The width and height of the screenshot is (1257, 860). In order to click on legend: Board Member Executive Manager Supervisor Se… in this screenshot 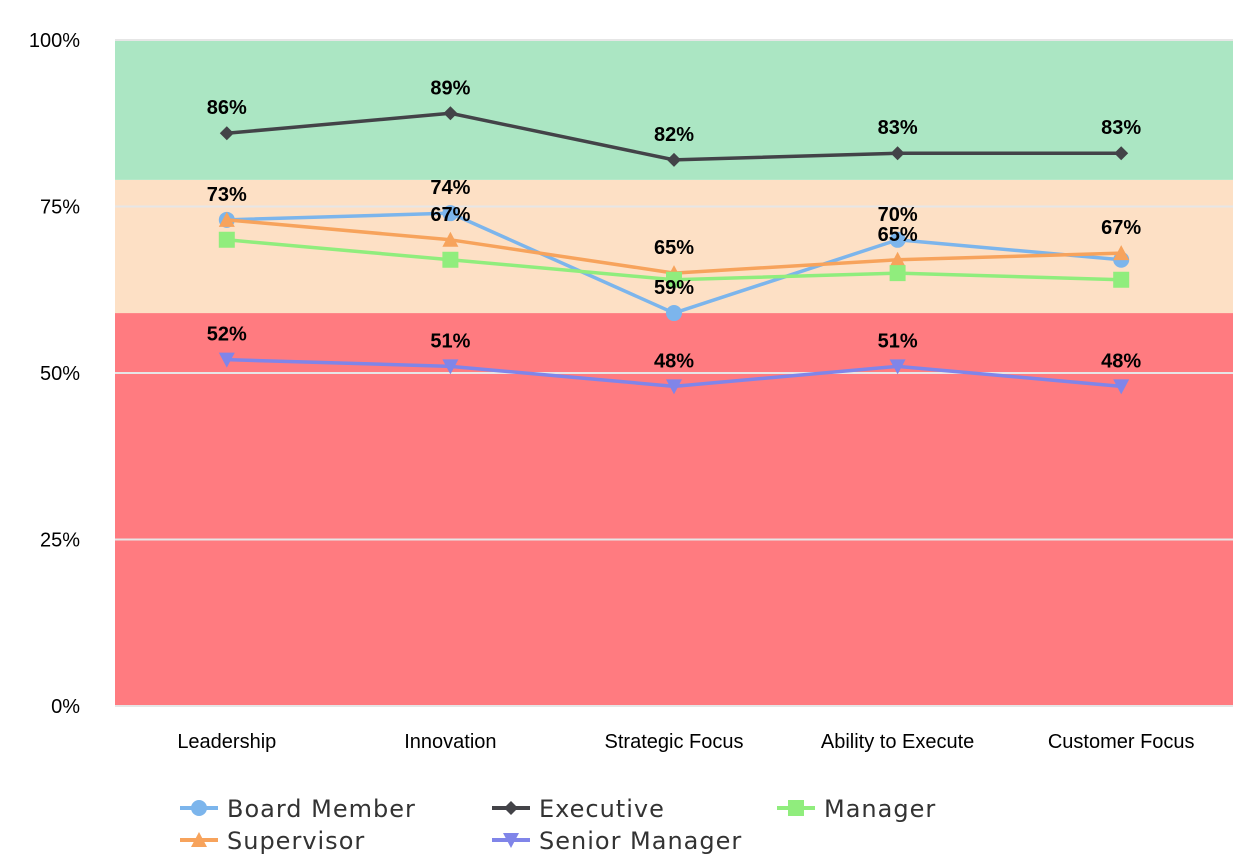, I will do `click(558, 825)`.